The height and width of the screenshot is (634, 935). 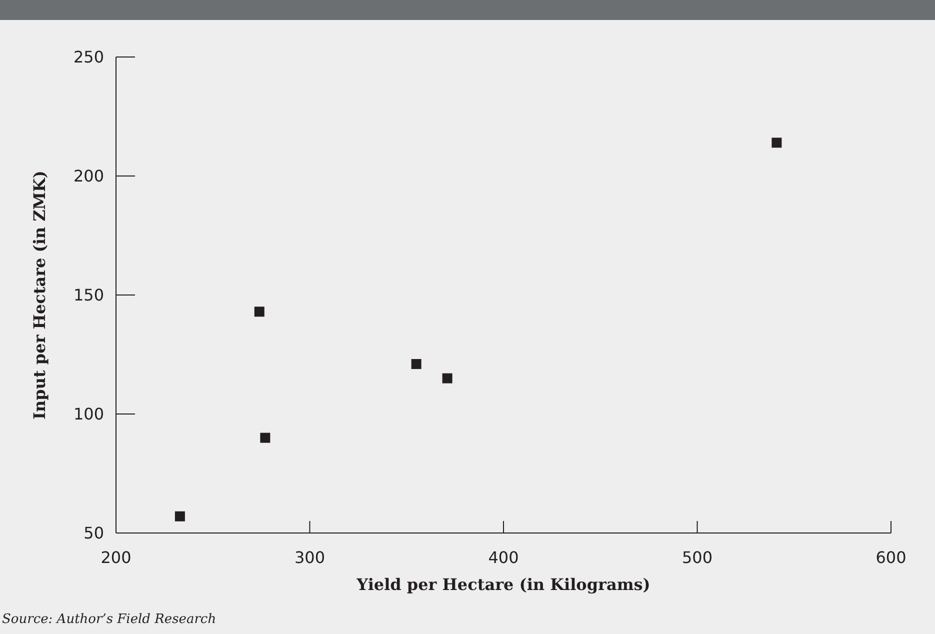 I want to click on x-tick-label: 500, so click(x=697, y=557).